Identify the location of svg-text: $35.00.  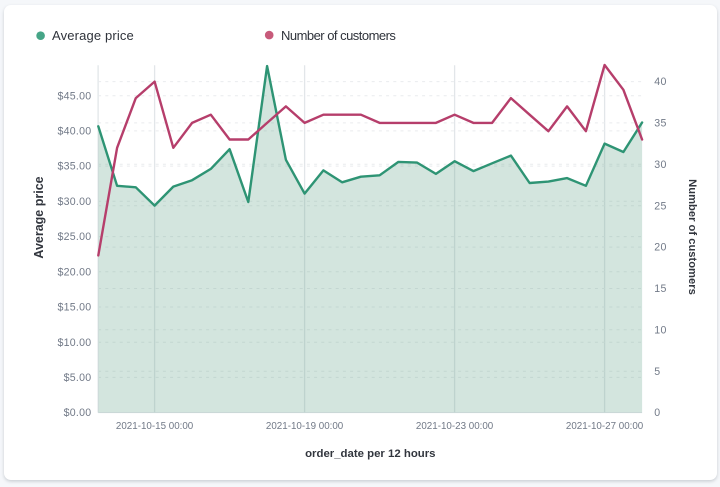
(74, 167).